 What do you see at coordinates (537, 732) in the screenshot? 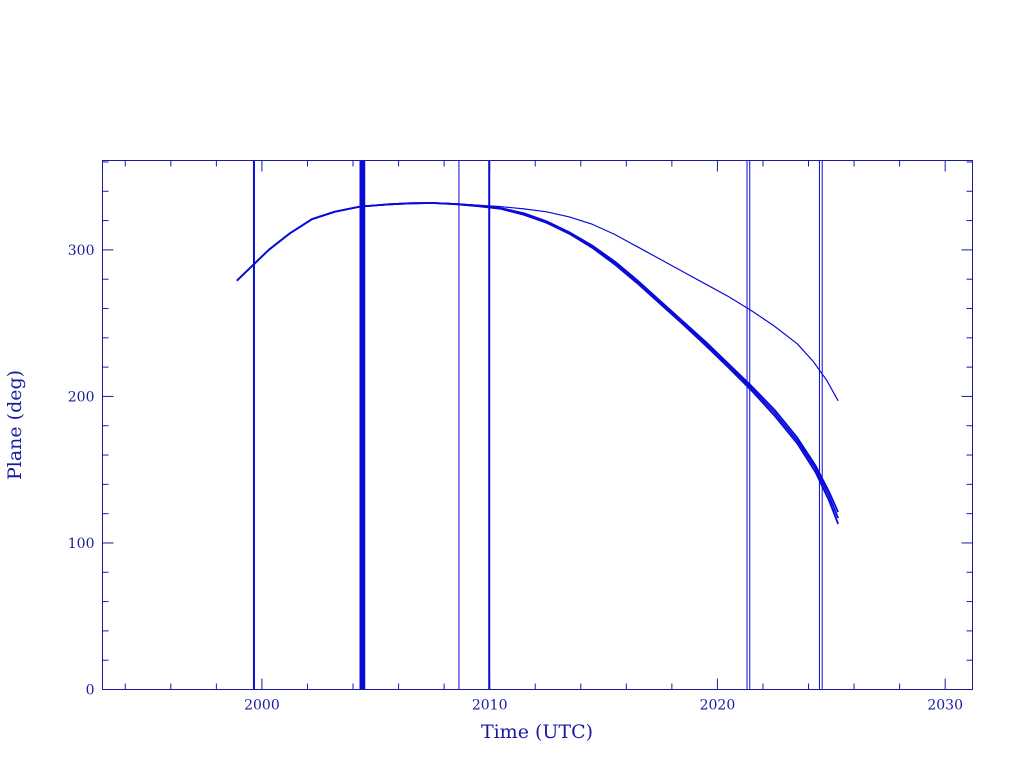
I see `x-axis-title: Time (UTC)` at bounding box center [537, 732].